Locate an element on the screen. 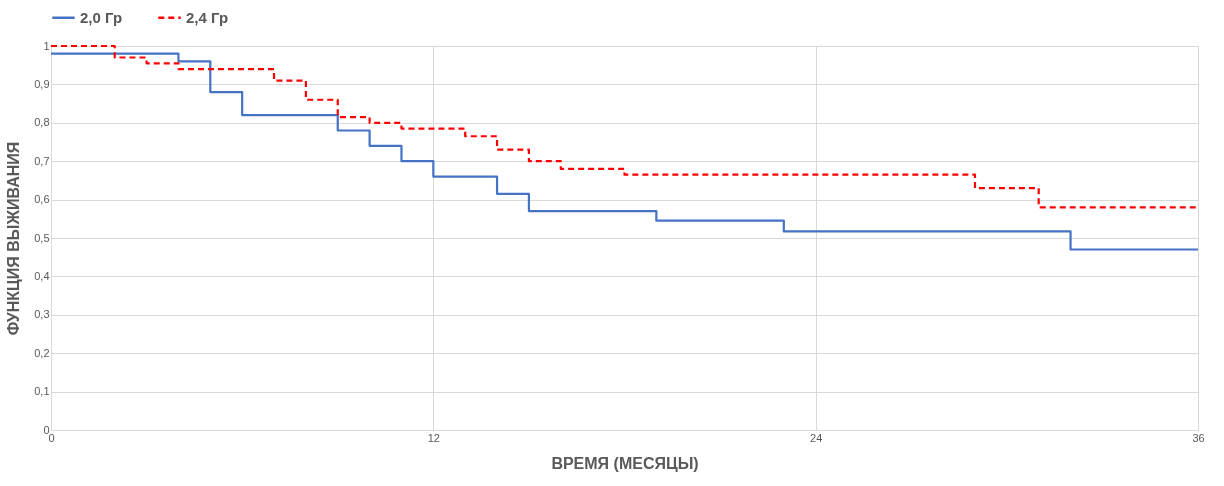  y-tick-label: 0,4 is located at coordinates (42, 275).